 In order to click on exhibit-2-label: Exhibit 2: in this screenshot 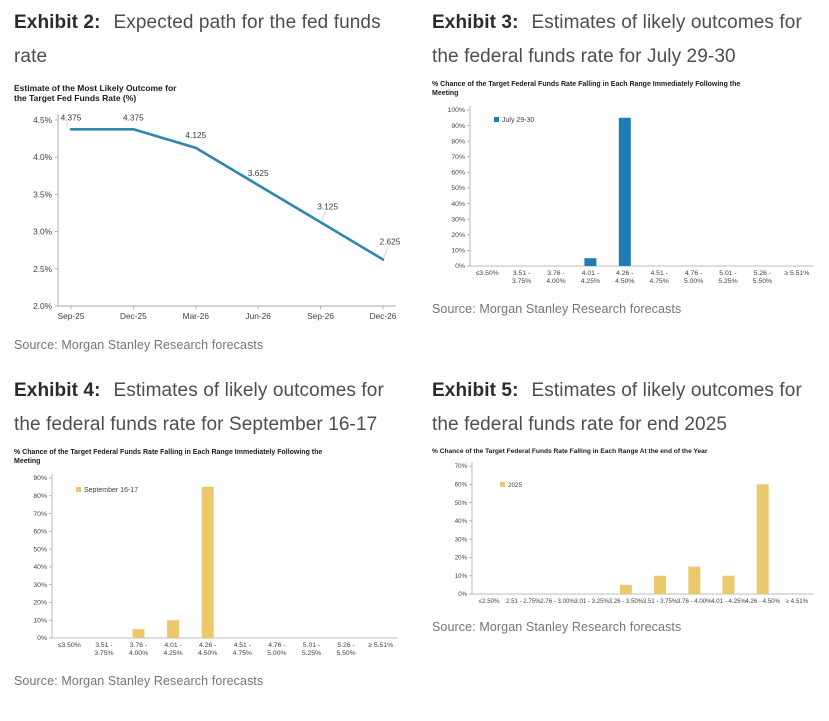, I will do `click(57, 22)`.